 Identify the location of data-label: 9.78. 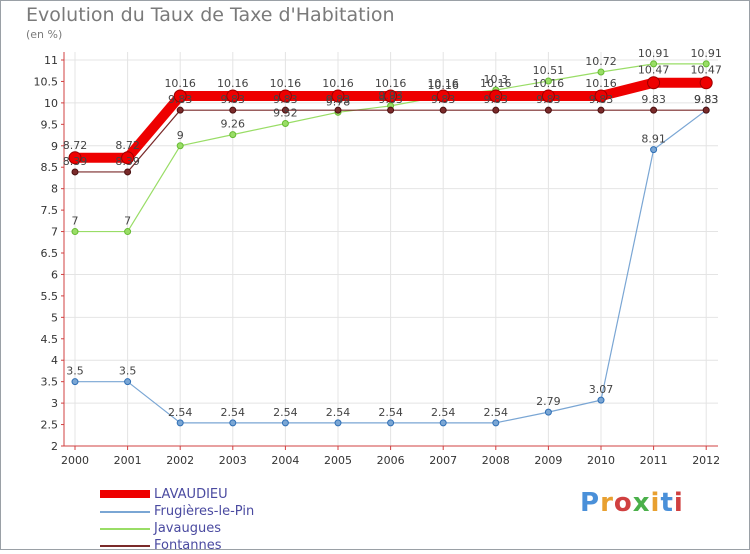
(338, 101).